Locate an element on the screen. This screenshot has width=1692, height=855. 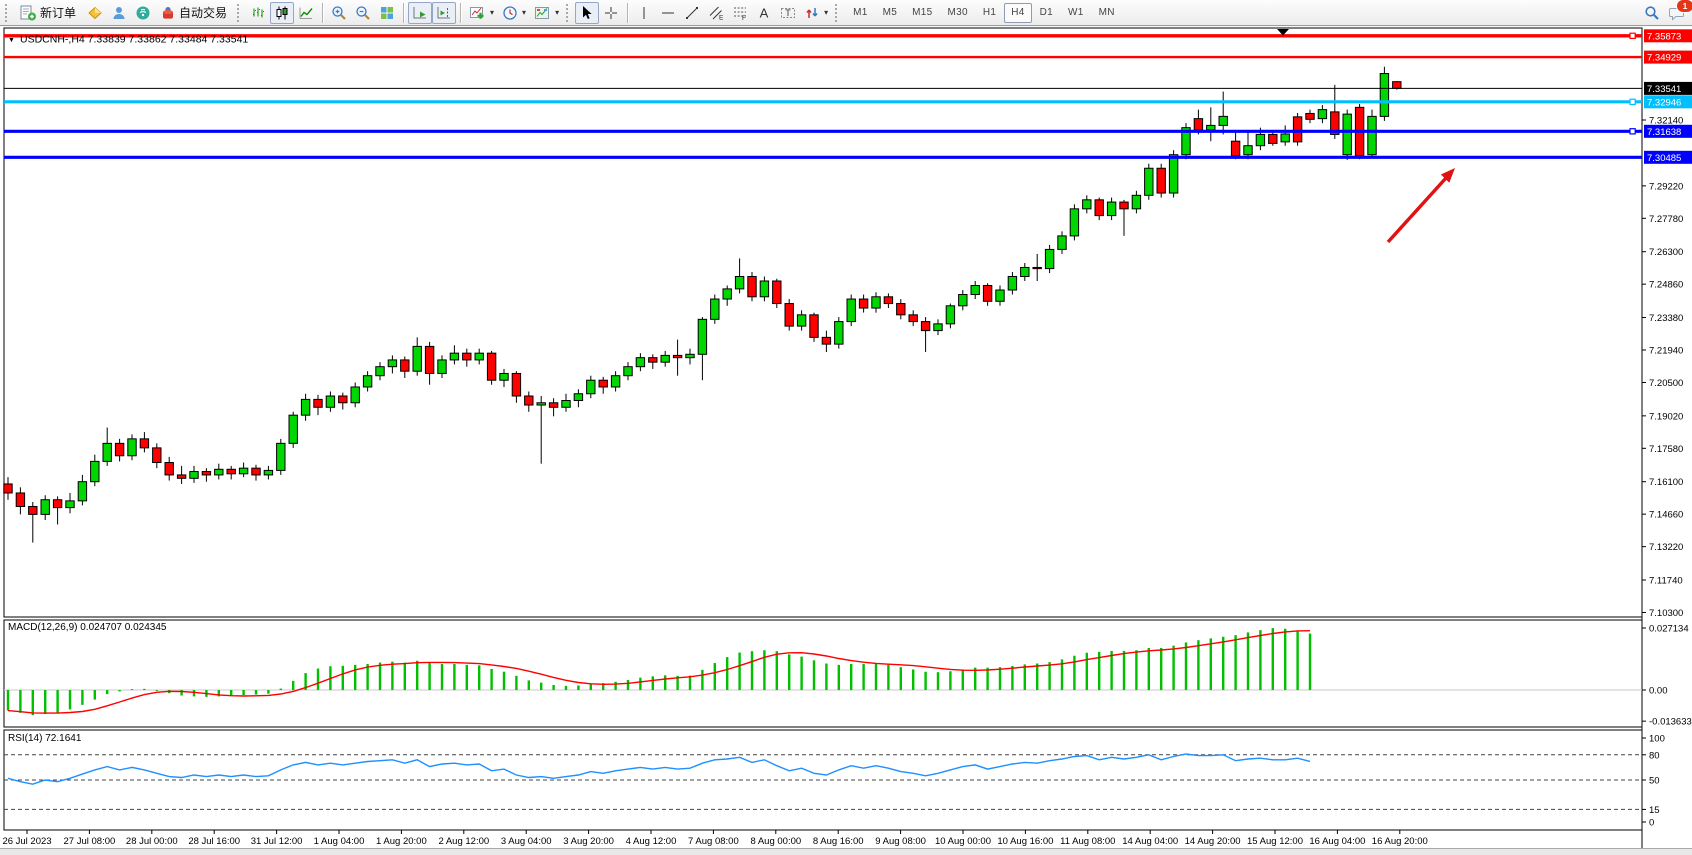
autotrading-label: 自动交易 is located at coordinates (203, 13).